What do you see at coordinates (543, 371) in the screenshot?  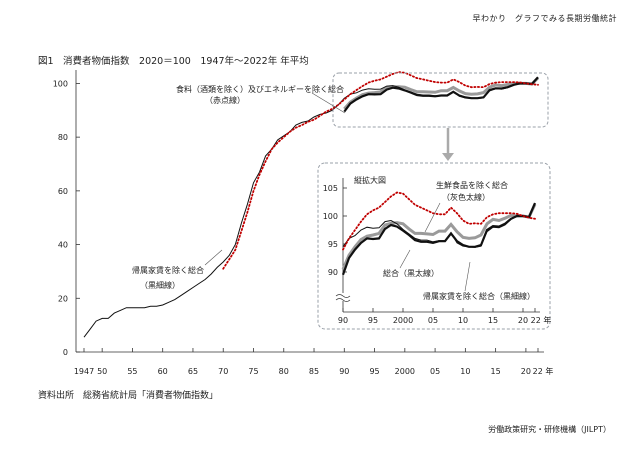 I see `main-x-tick-label: 22 年` at bounding box center [543, 371].